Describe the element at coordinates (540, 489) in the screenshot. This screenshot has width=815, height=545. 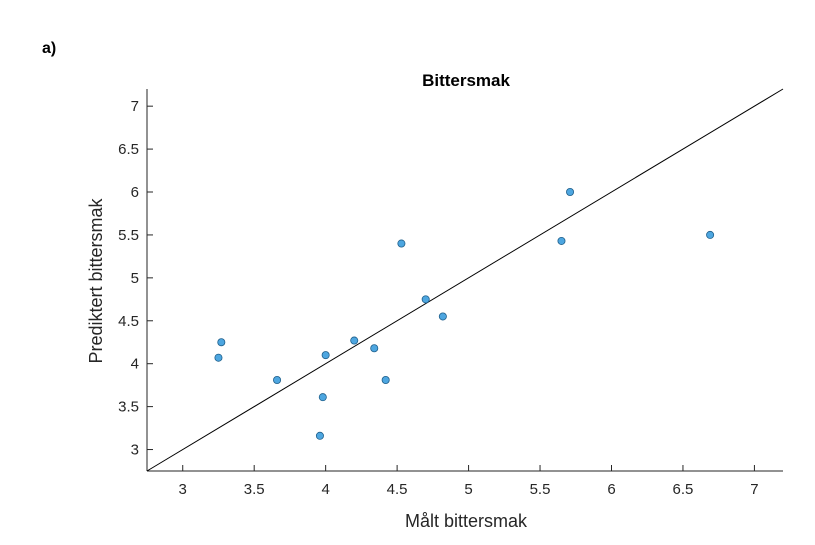
I see `x-tick-label: 5.5` at that location.